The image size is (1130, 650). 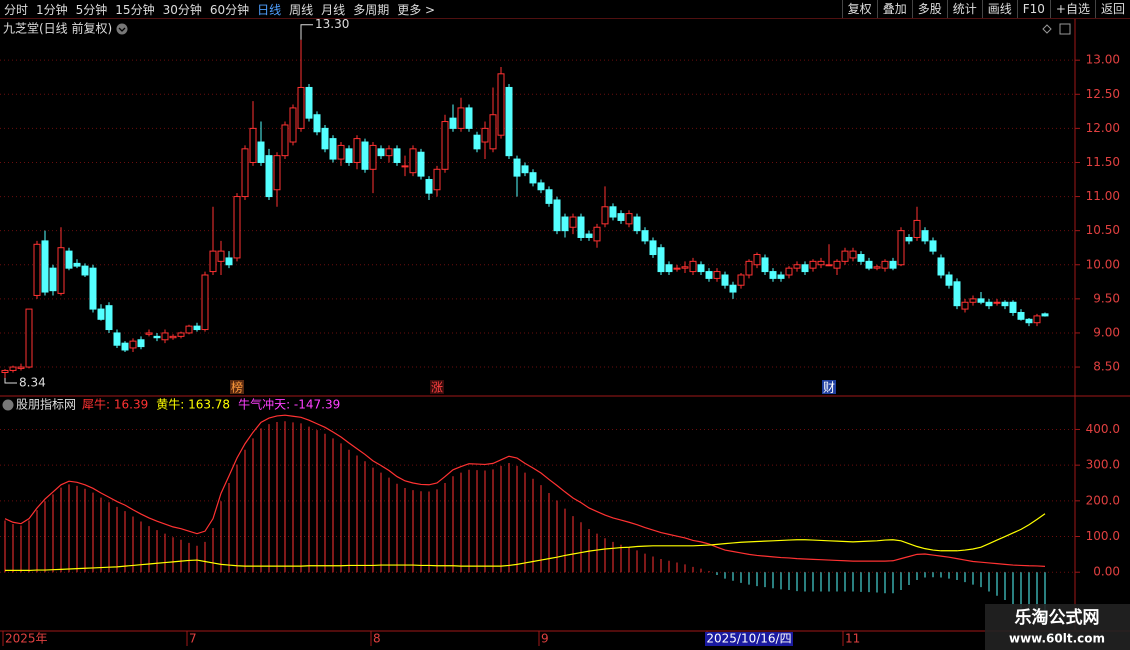 I want to click on diamond-icon, so click(x=1047, y=29).